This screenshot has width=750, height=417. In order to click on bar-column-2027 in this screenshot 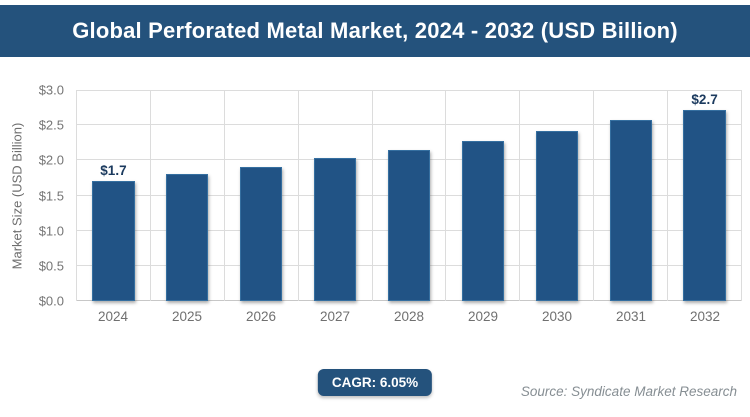, I will do `click(334, 195)`.